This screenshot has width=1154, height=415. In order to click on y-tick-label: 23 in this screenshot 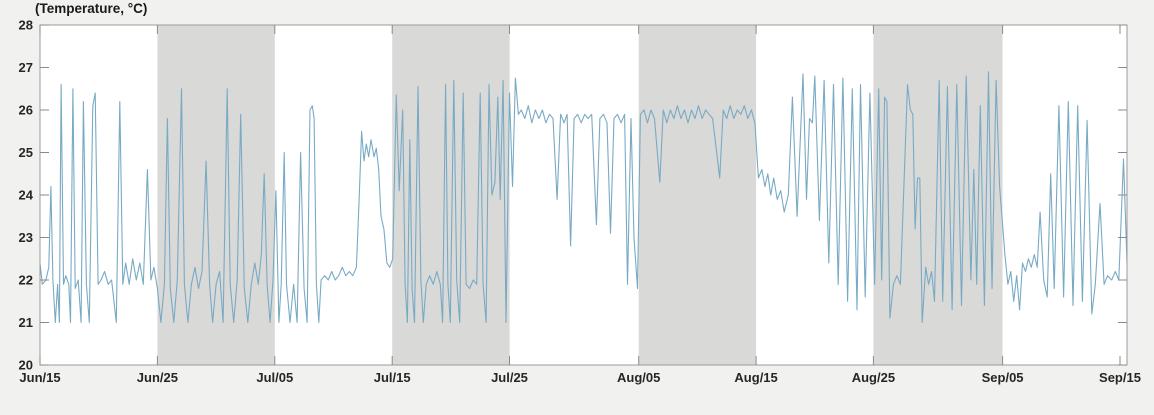, I will do `click(26, 237)`.